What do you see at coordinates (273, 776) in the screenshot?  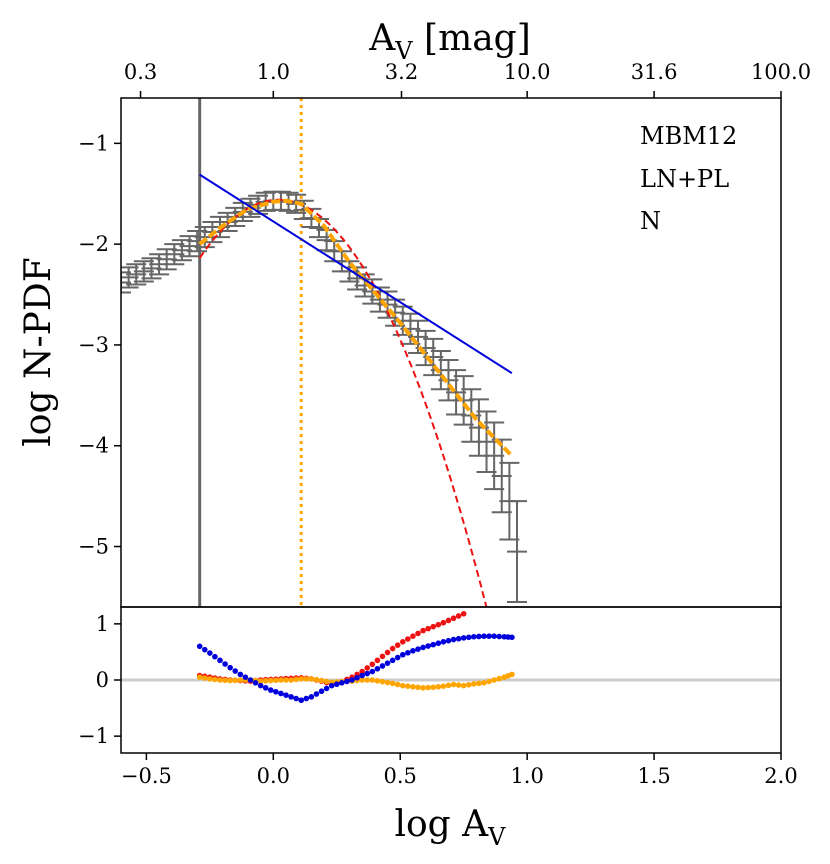 I see `x-tick-label: 0.0` at bounding box center [273, 776].